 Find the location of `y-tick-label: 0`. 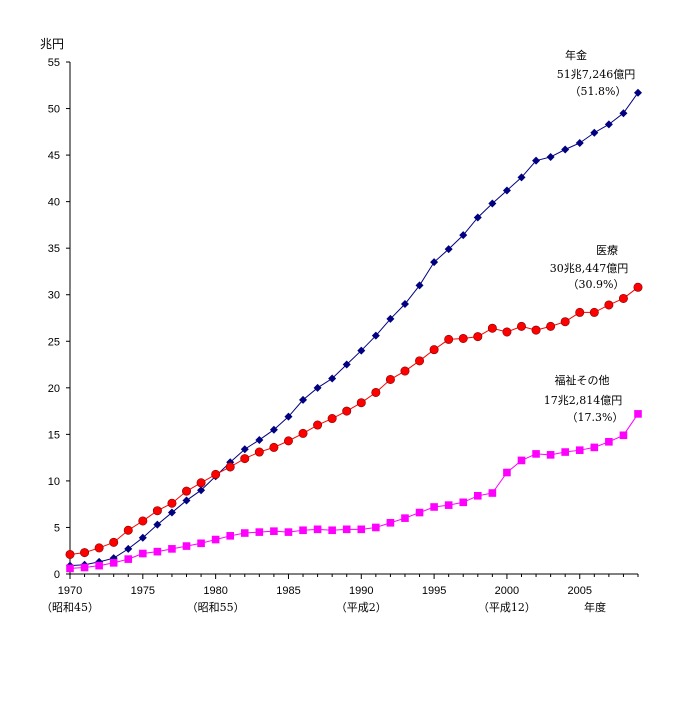

y-tick-label: 0 is located at coordinates (57, 575).